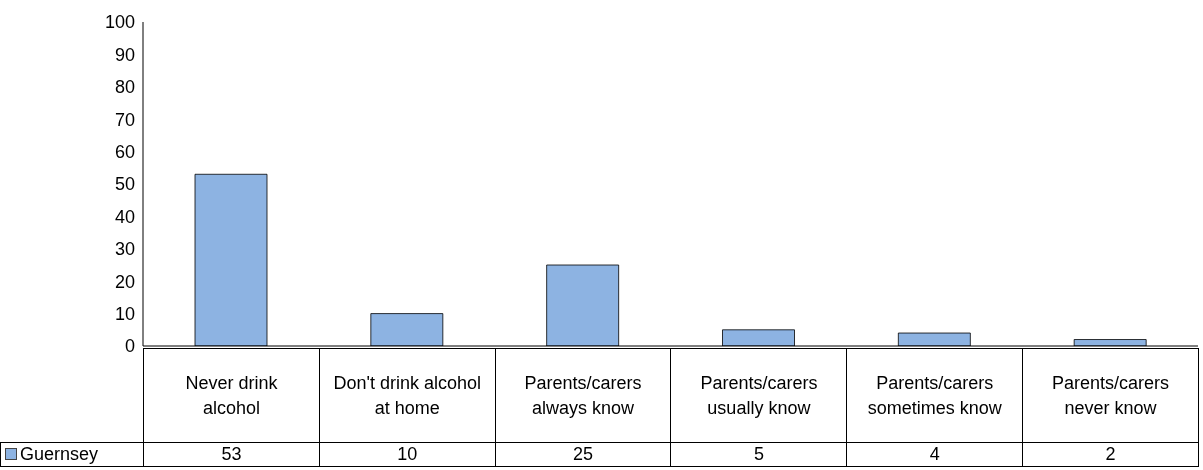 The height and width of the screenshot is (470, 1203). I want to click on data-label: 53, so click(231, 454).